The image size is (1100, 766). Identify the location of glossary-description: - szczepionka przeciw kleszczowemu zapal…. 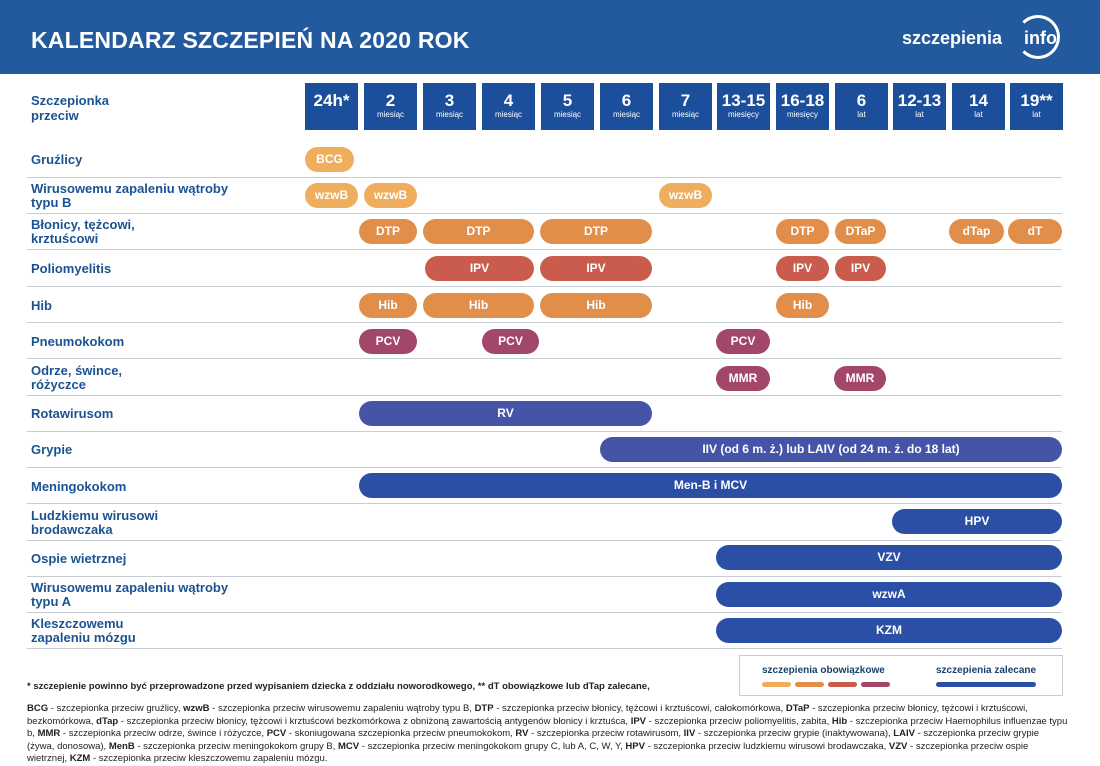
(209, 758).